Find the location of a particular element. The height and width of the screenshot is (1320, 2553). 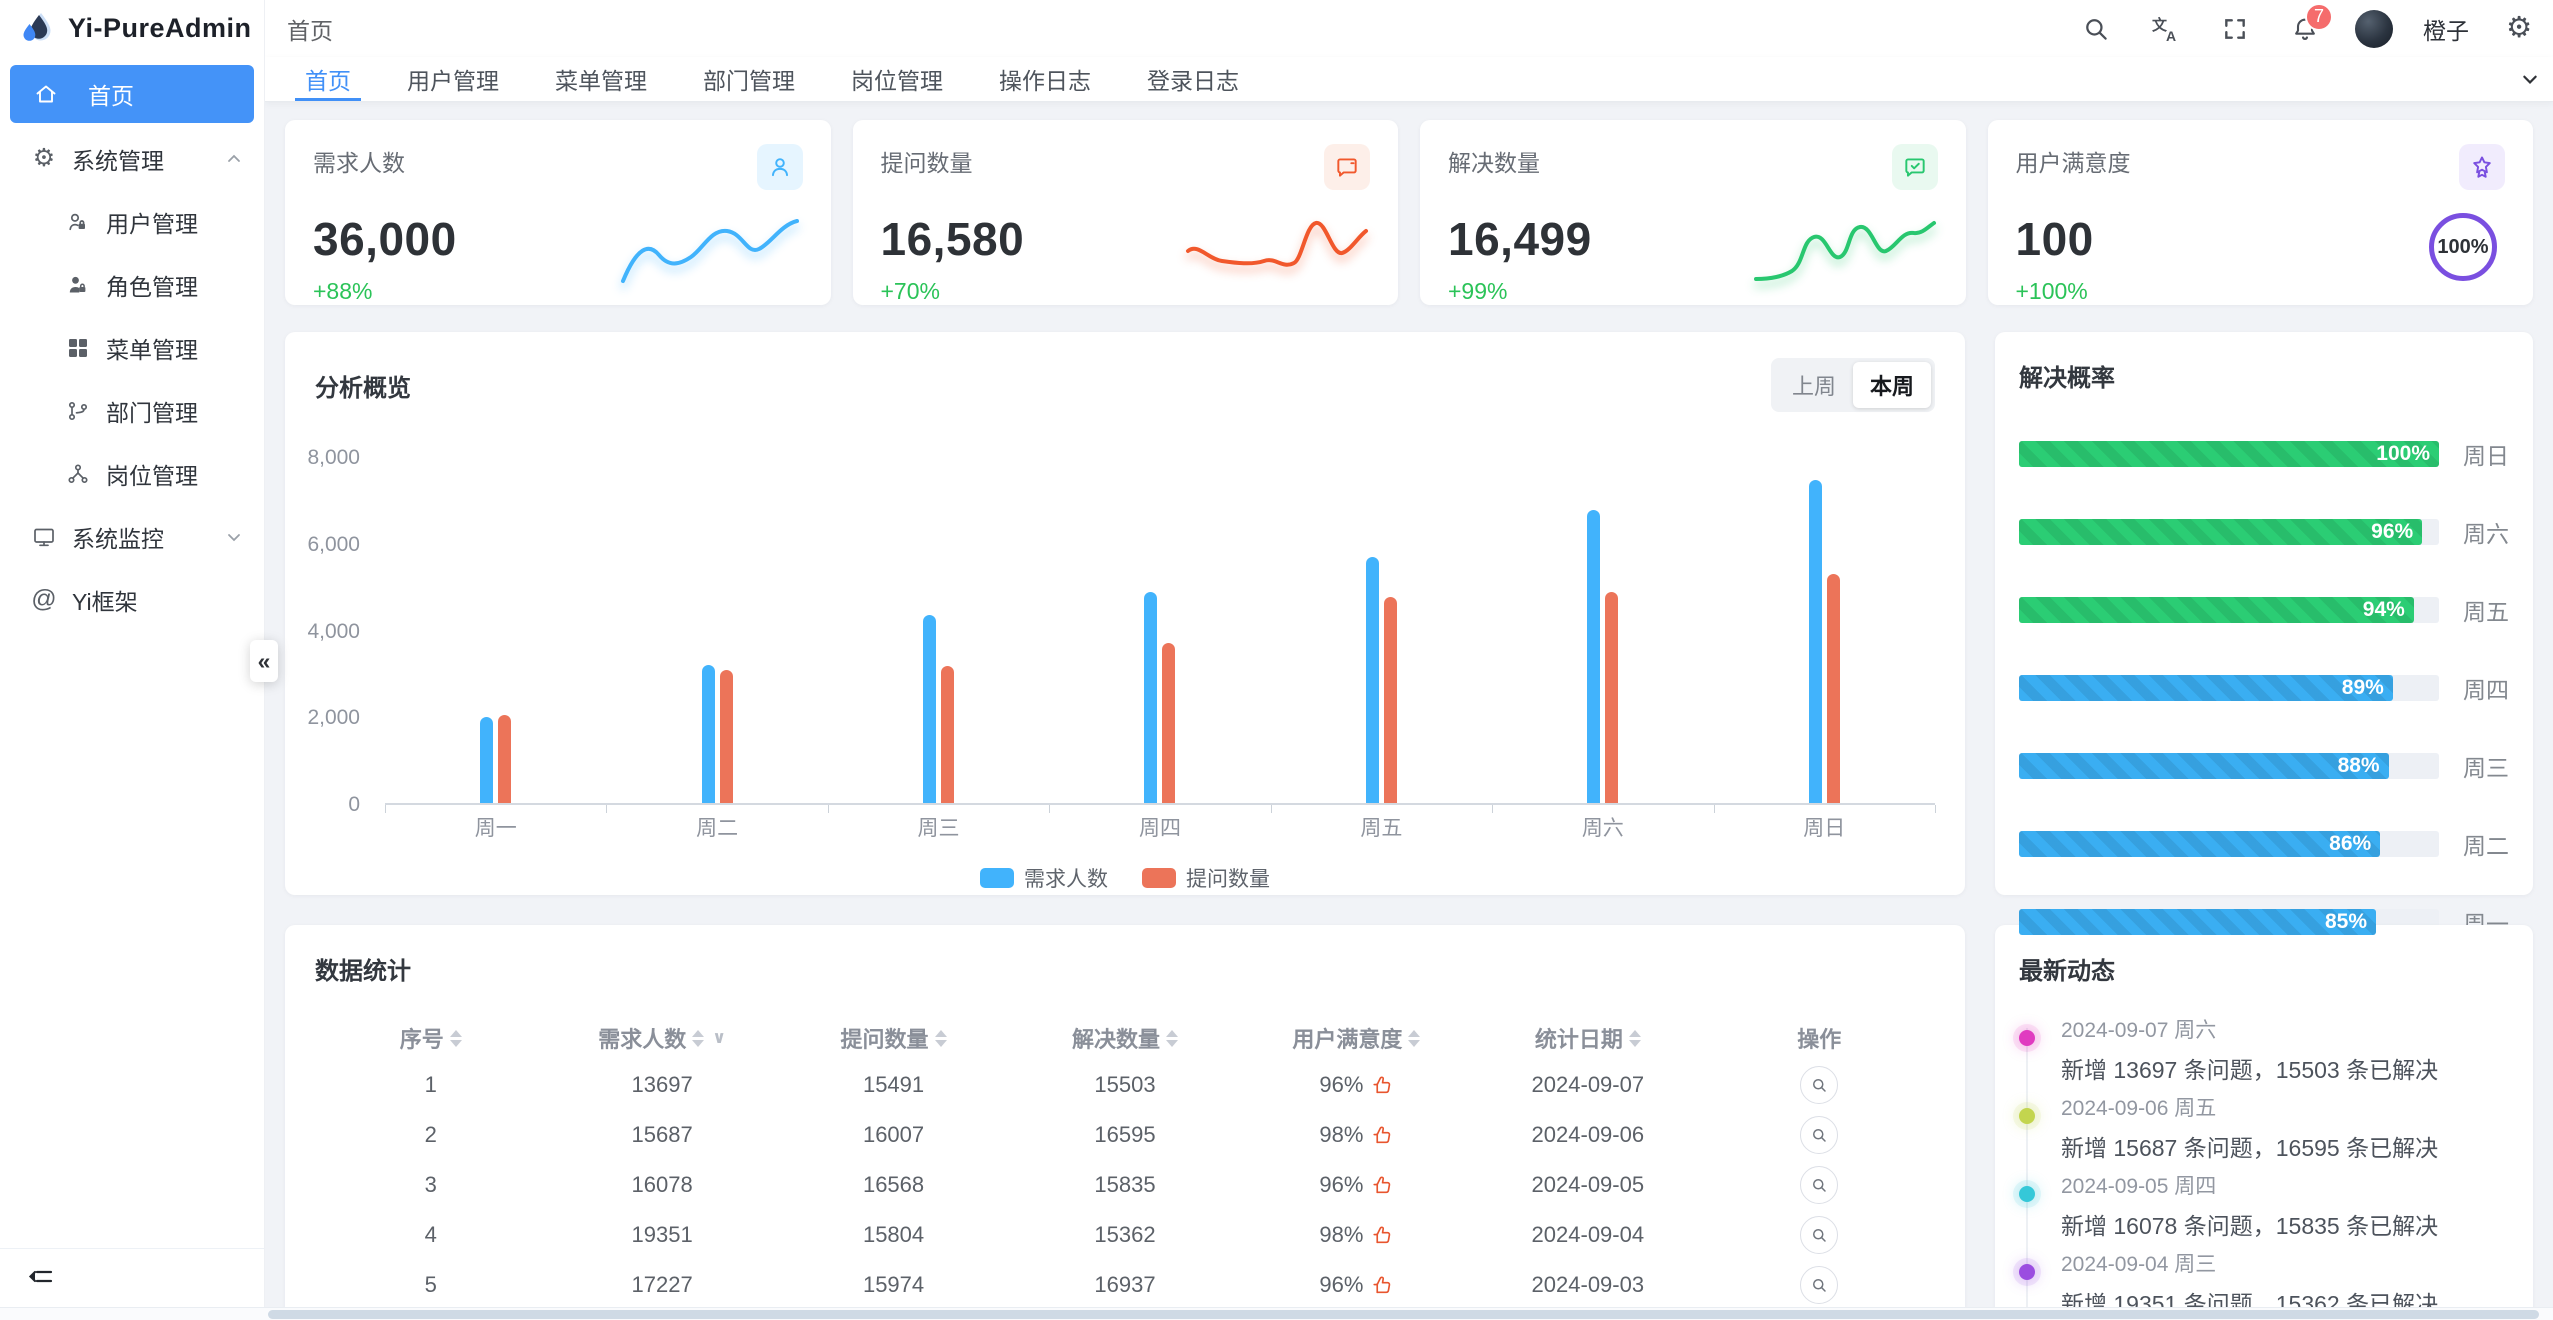

column-label: 需求人数 is located at coordinates (642, 1039).